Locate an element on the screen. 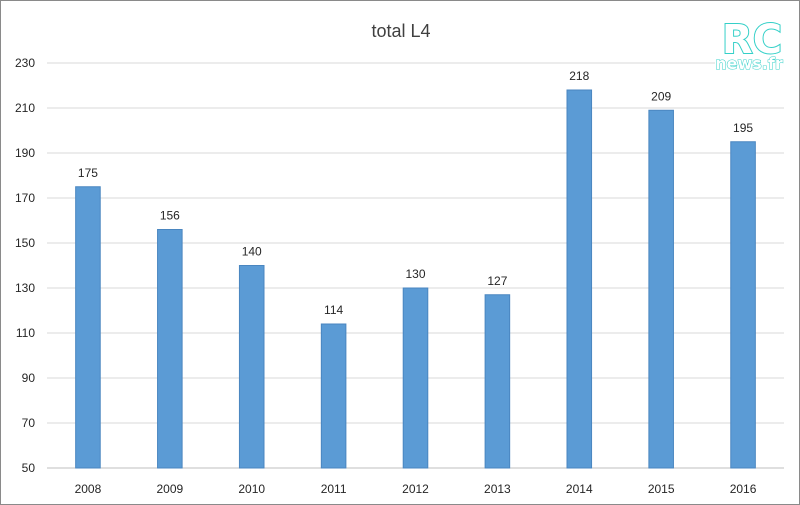 This screenshot has height=505, width=800. y-tick-label: 50 is located at coordinates (29, 468).